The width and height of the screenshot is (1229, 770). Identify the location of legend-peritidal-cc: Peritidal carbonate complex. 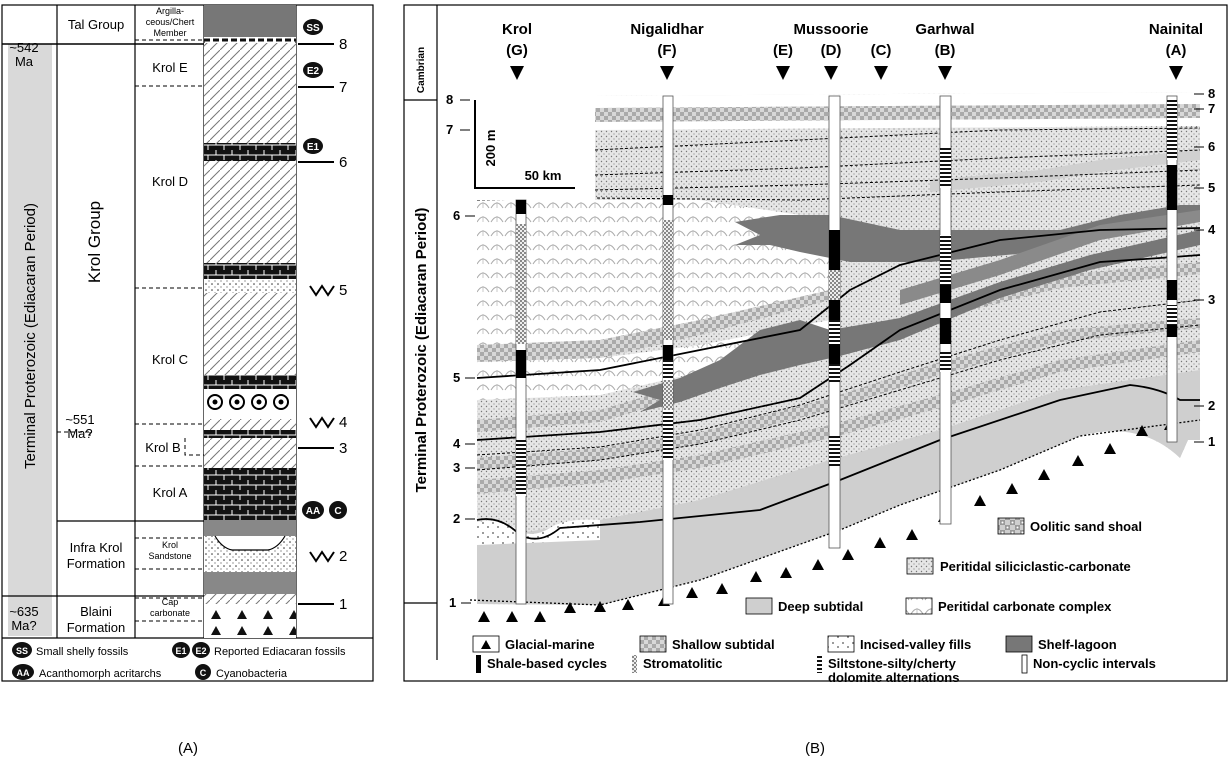
(1025, 606).